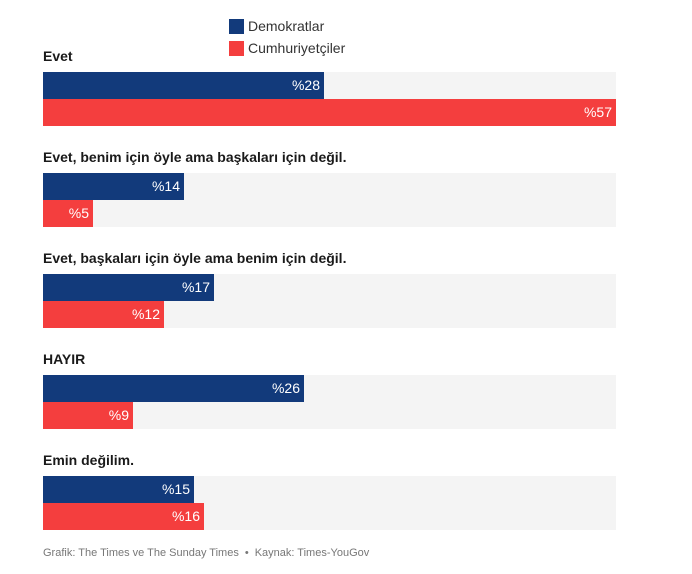 The width and height of the screenshot is (692, 574). What do you see at coordinates (329, 402) in the screenshot?
I see `bar-track: %26 %9` at bounding box center [329, 402].